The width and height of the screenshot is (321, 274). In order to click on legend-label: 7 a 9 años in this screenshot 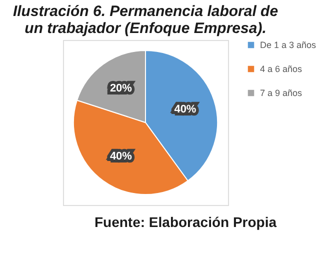, I will do `click(281, 93)`.